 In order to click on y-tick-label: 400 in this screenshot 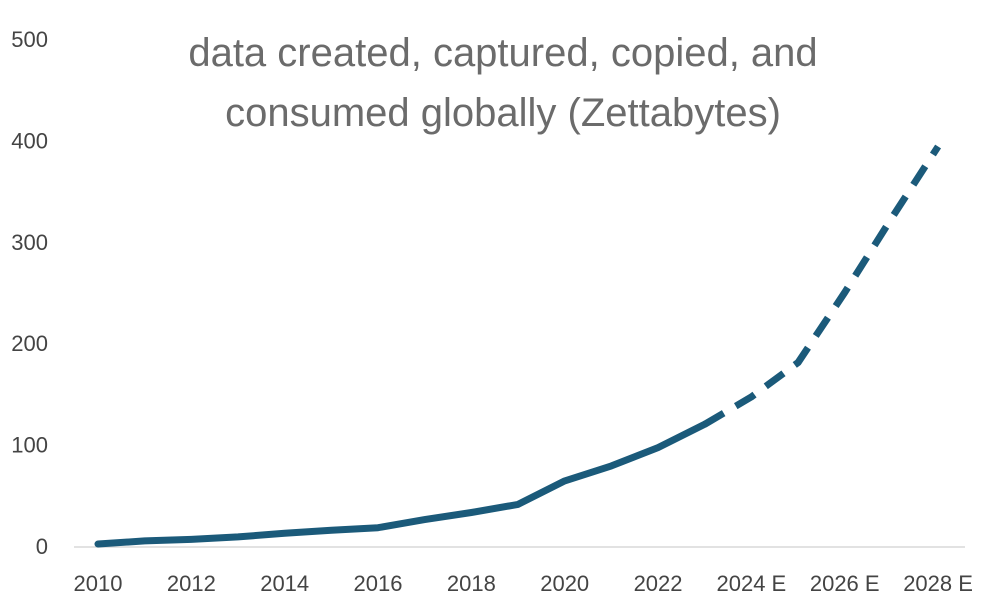, I will do `click(29, 140)`.